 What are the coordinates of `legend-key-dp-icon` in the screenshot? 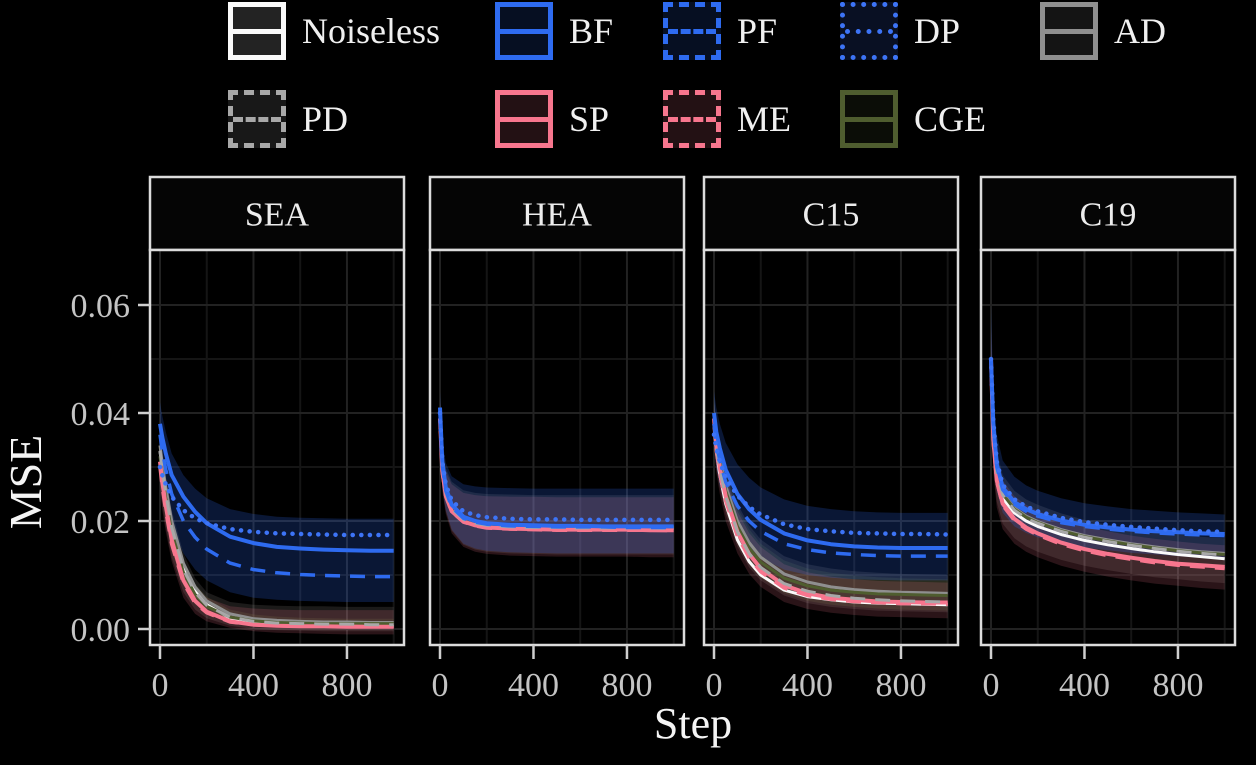 It's located at (869, 31).